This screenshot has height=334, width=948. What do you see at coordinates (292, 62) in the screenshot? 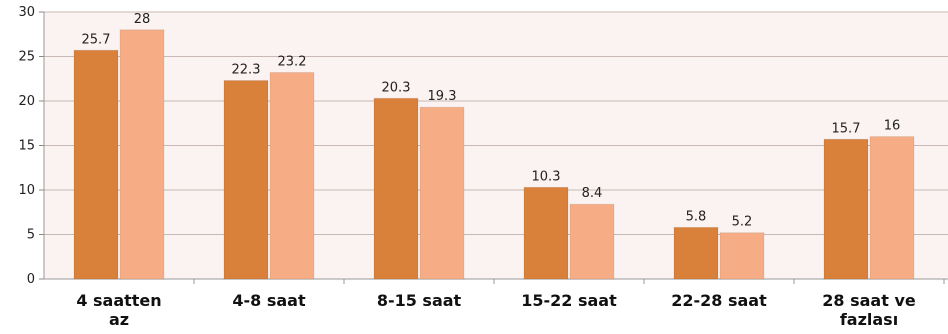
I see `data-label: 23.2` at bounding box center [292, 62].